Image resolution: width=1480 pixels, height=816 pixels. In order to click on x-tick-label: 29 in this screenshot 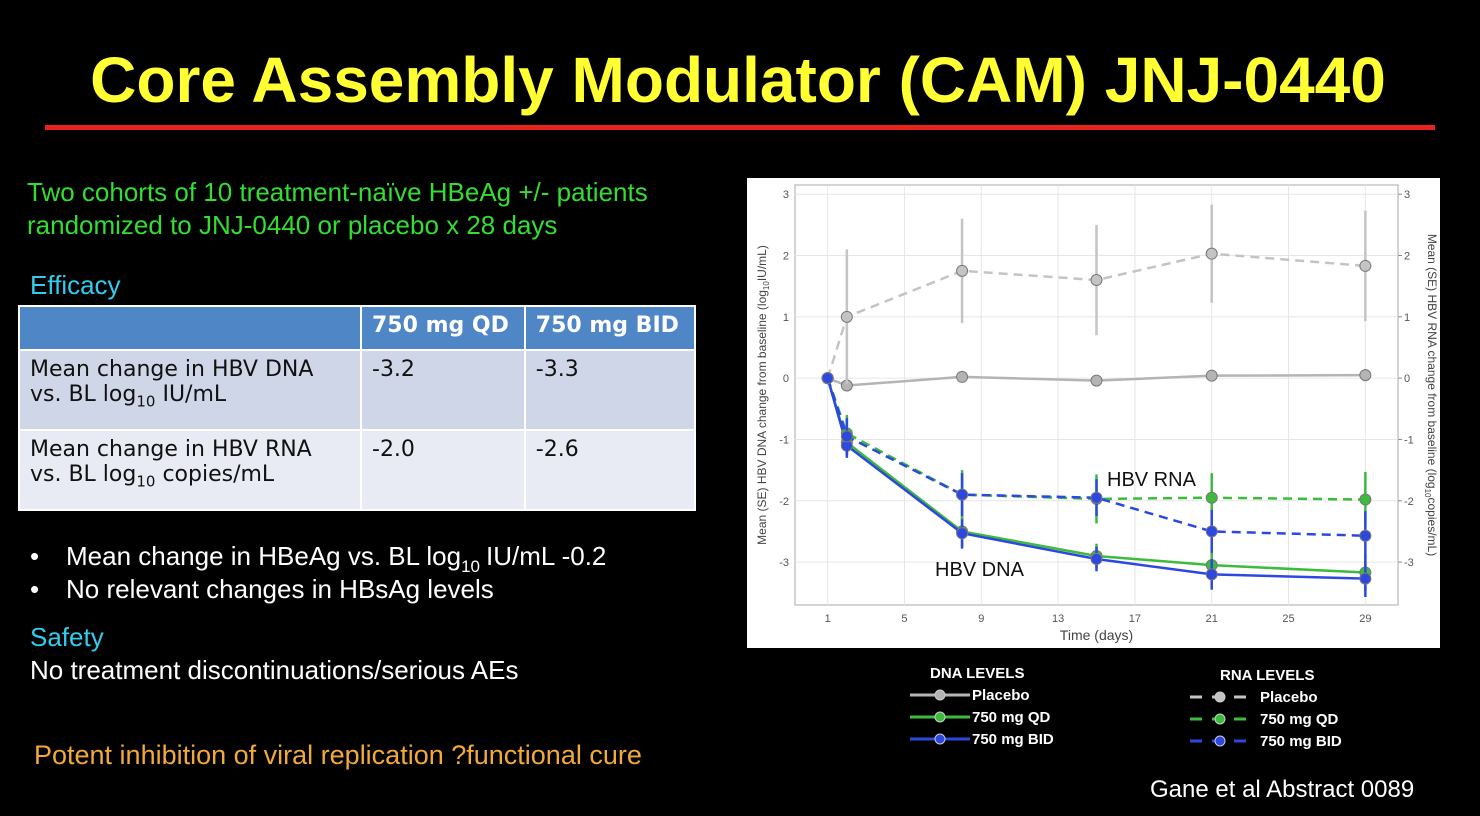, I will do `click(1365, 619)`.